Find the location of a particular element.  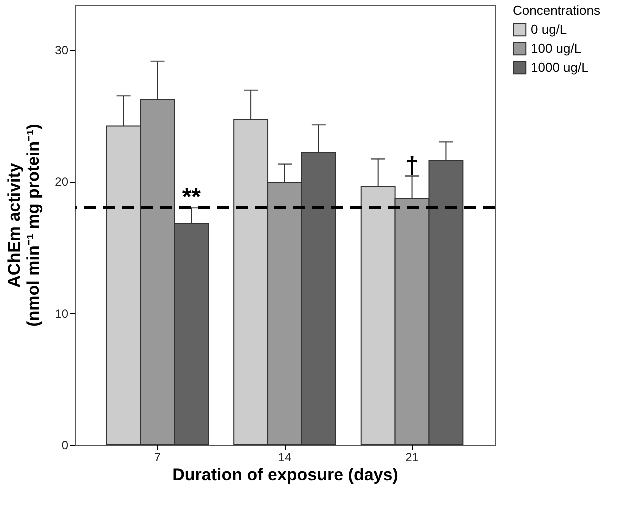

annotation: † is located at coordinates (412, 166).